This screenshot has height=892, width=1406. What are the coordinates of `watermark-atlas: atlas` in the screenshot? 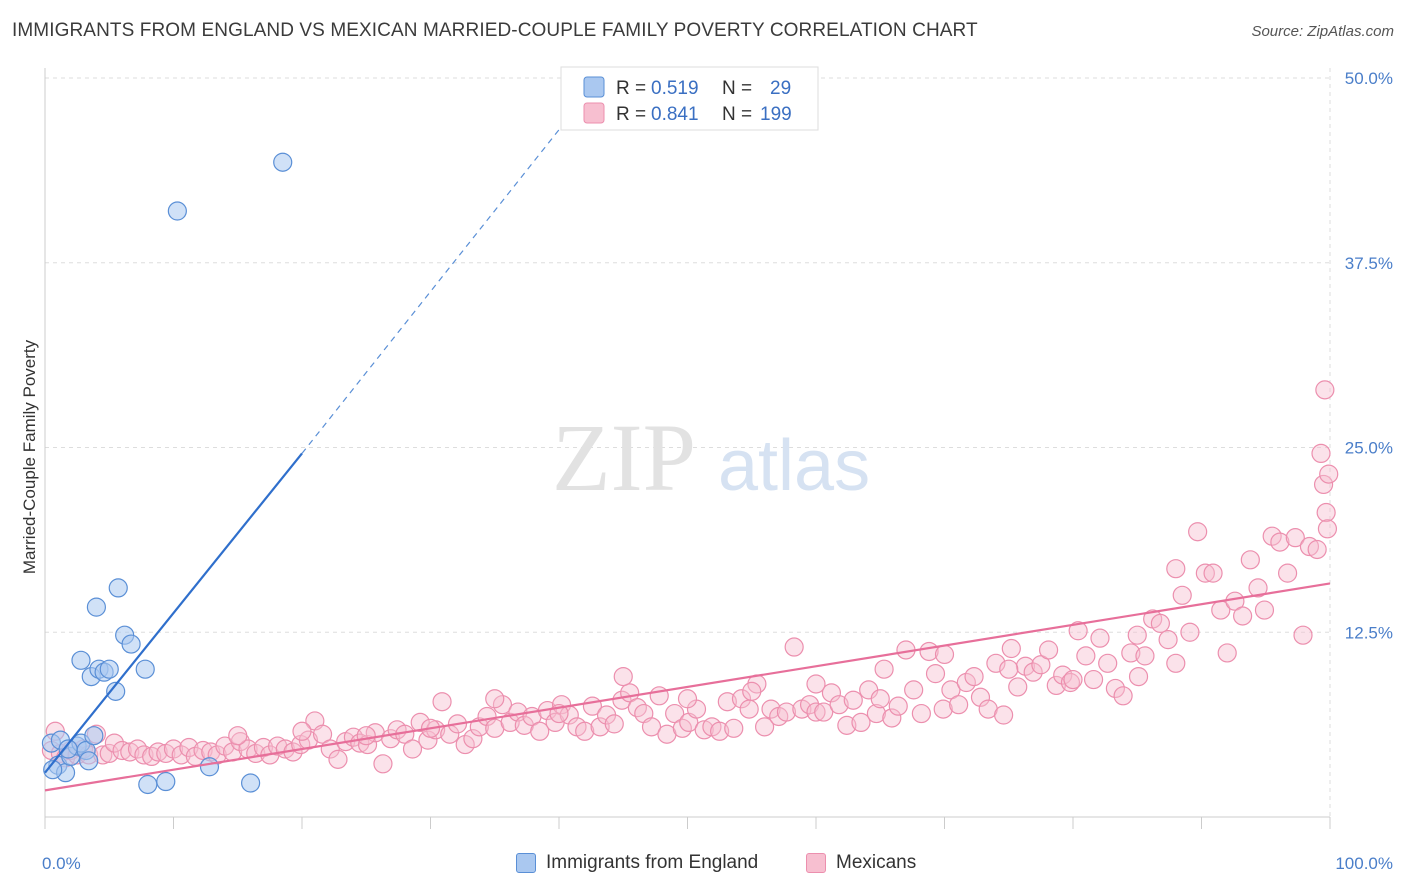 It's located at (794, 466).